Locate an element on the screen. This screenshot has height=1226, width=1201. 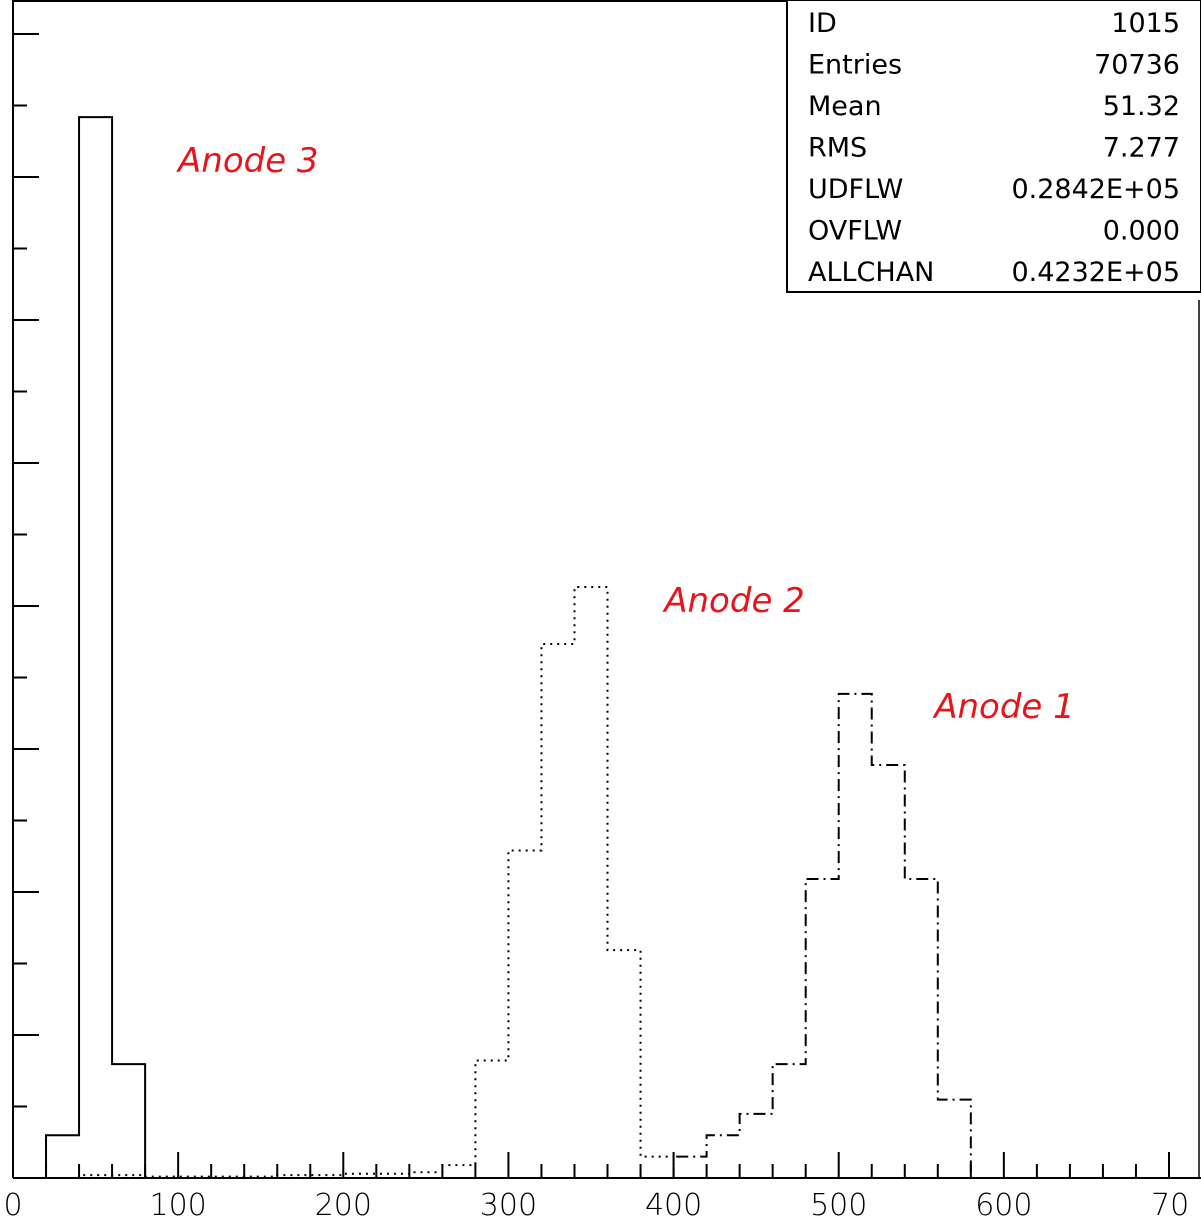
x-tick-label: 400 is located at coordinates (673, 1205).